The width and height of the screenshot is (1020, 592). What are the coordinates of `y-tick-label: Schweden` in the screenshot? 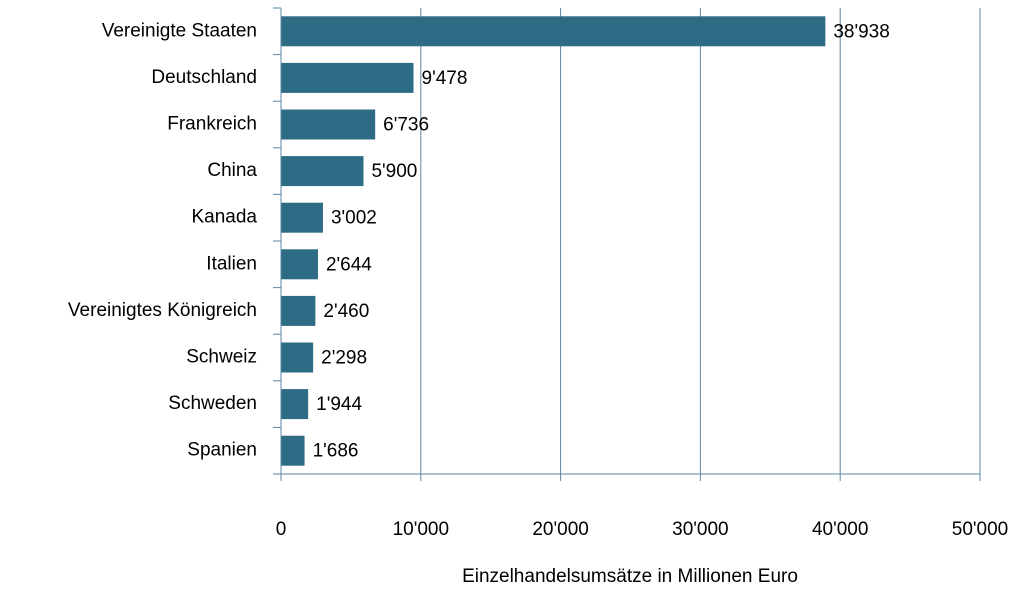 It's located at (212, 403).